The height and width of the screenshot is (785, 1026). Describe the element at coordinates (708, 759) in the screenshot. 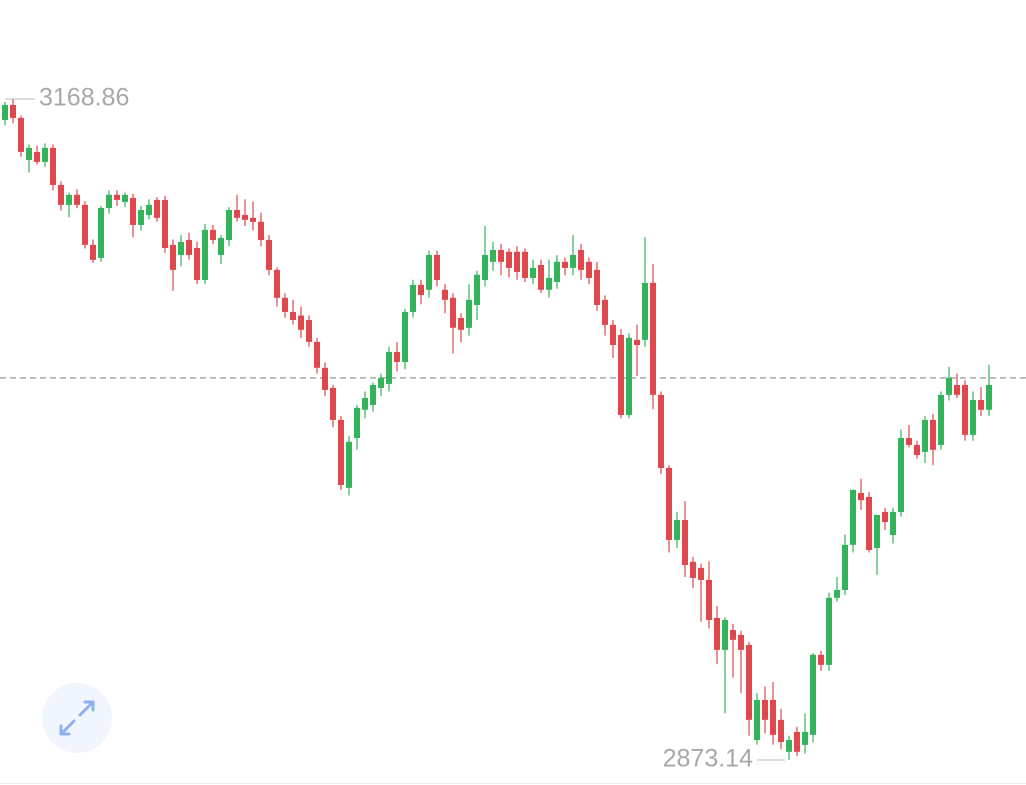

I see `min-label: 2873.14` at that location.